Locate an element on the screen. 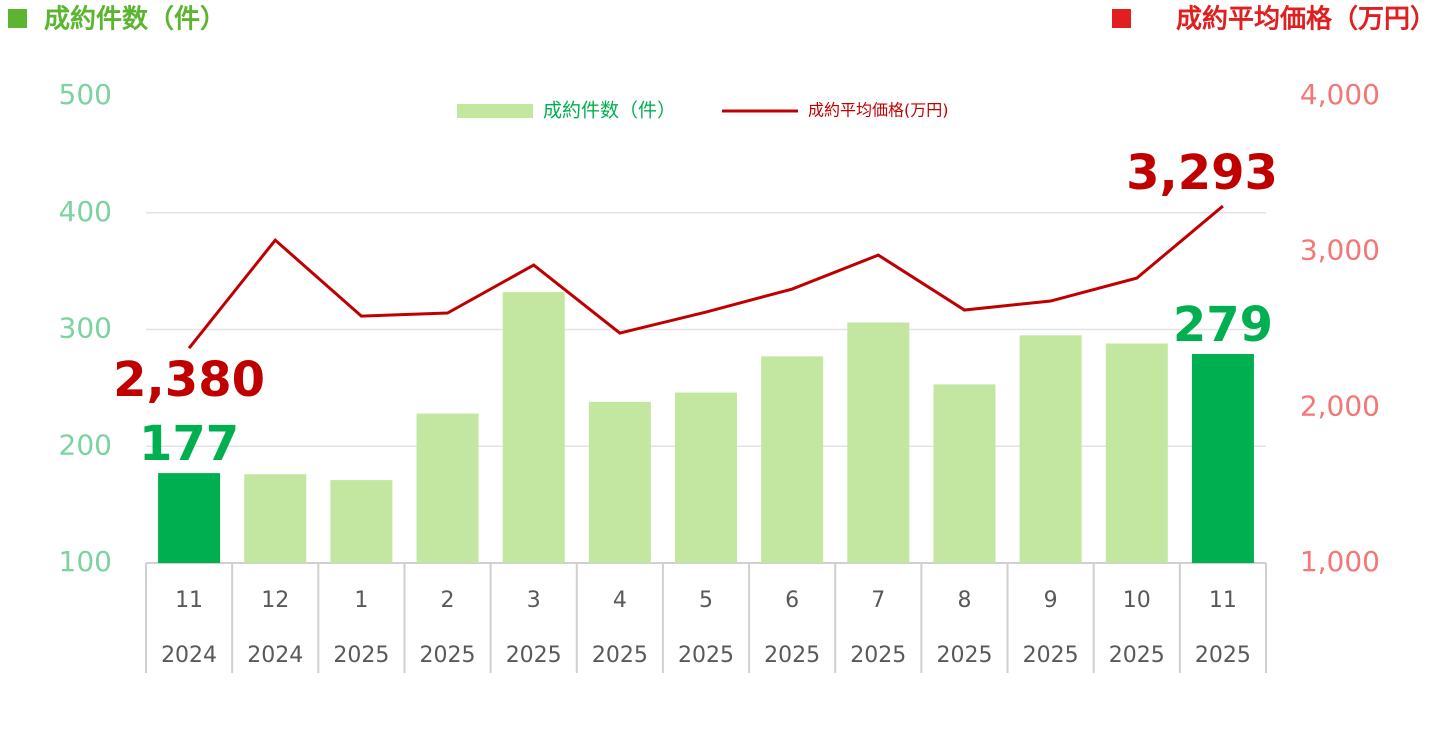 The width and height of the screenshot is (1440, 738). x-tick-label: 6 is located at coordinates (792, 600).